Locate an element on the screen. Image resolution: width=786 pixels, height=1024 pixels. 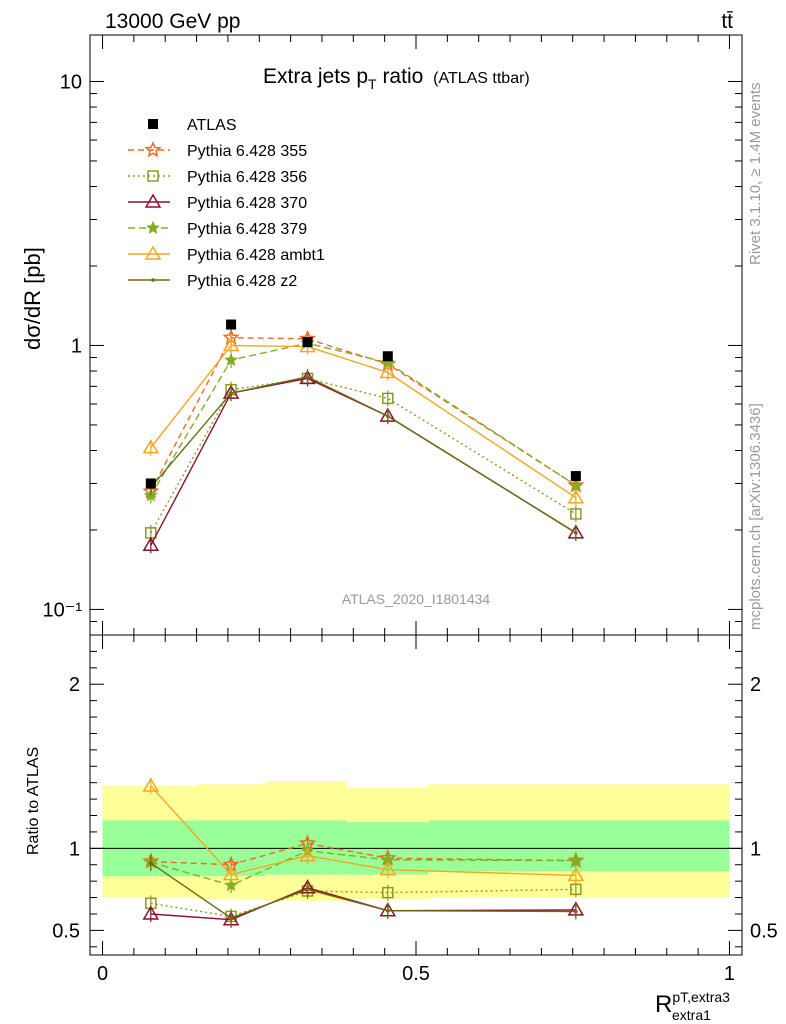
lower-y-tick-label-right: 0.5 is located at coordinates (764, 931).